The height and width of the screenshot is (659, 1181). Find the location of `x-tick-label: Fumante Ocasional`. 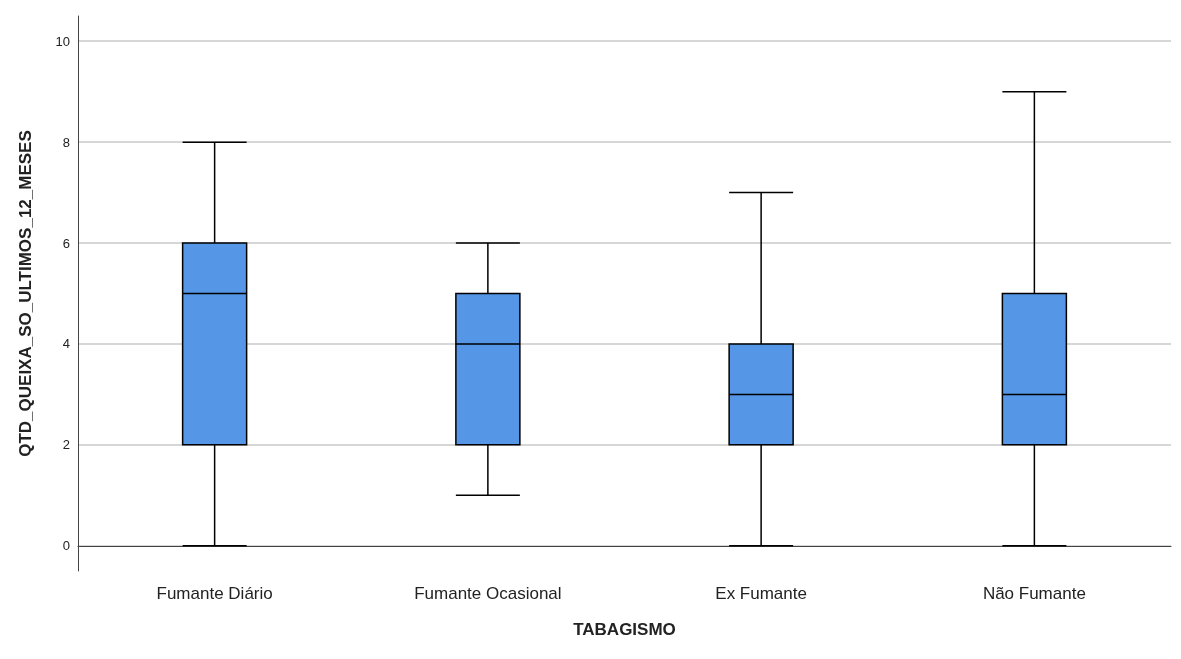

x-tick-label: Fumante Ocasional is located at coordinates (488, 593).